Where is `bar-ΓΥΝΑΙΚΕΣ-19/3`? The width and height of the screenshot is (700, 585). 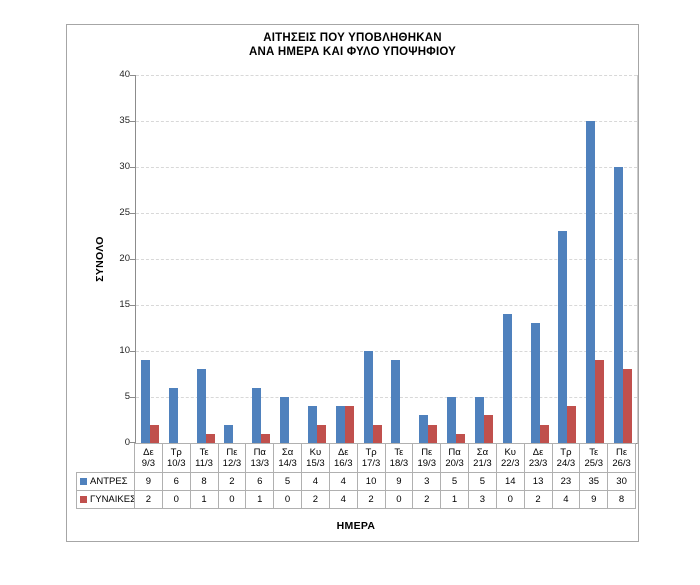 bar-ΓΥΝΑΙΚΕΣ-19/3 is located at coordinates (433, 433).